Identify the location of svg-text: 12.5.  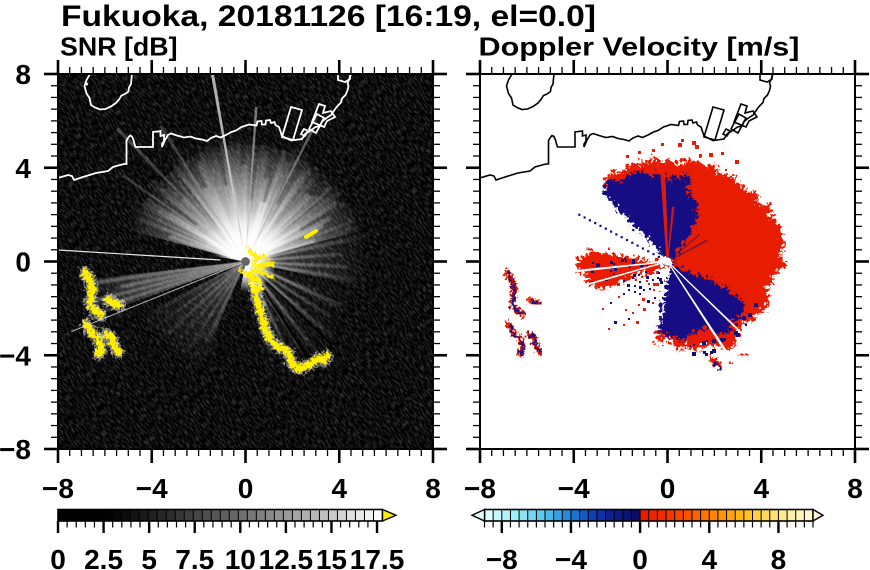
(286, 557).